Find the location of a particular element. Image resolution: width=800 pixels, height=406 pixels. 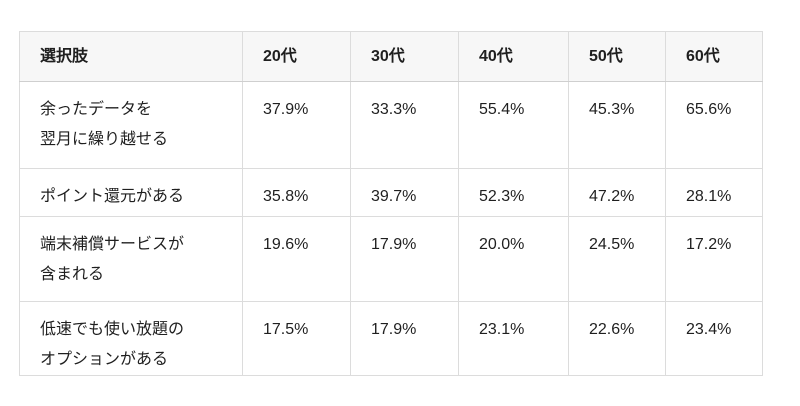

column-header-choices: 選択肢 is located at coordinates (131, 56).